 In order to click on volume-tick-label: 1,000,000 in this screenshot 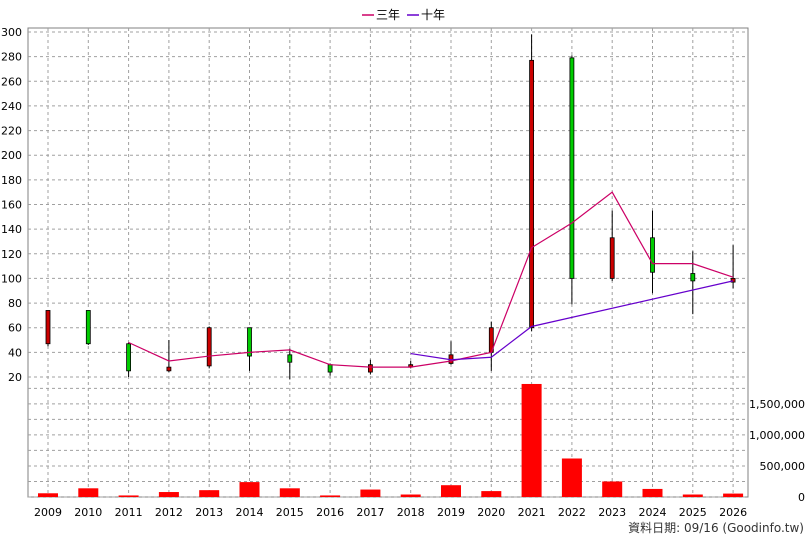, I will do `click(777, 435)`.